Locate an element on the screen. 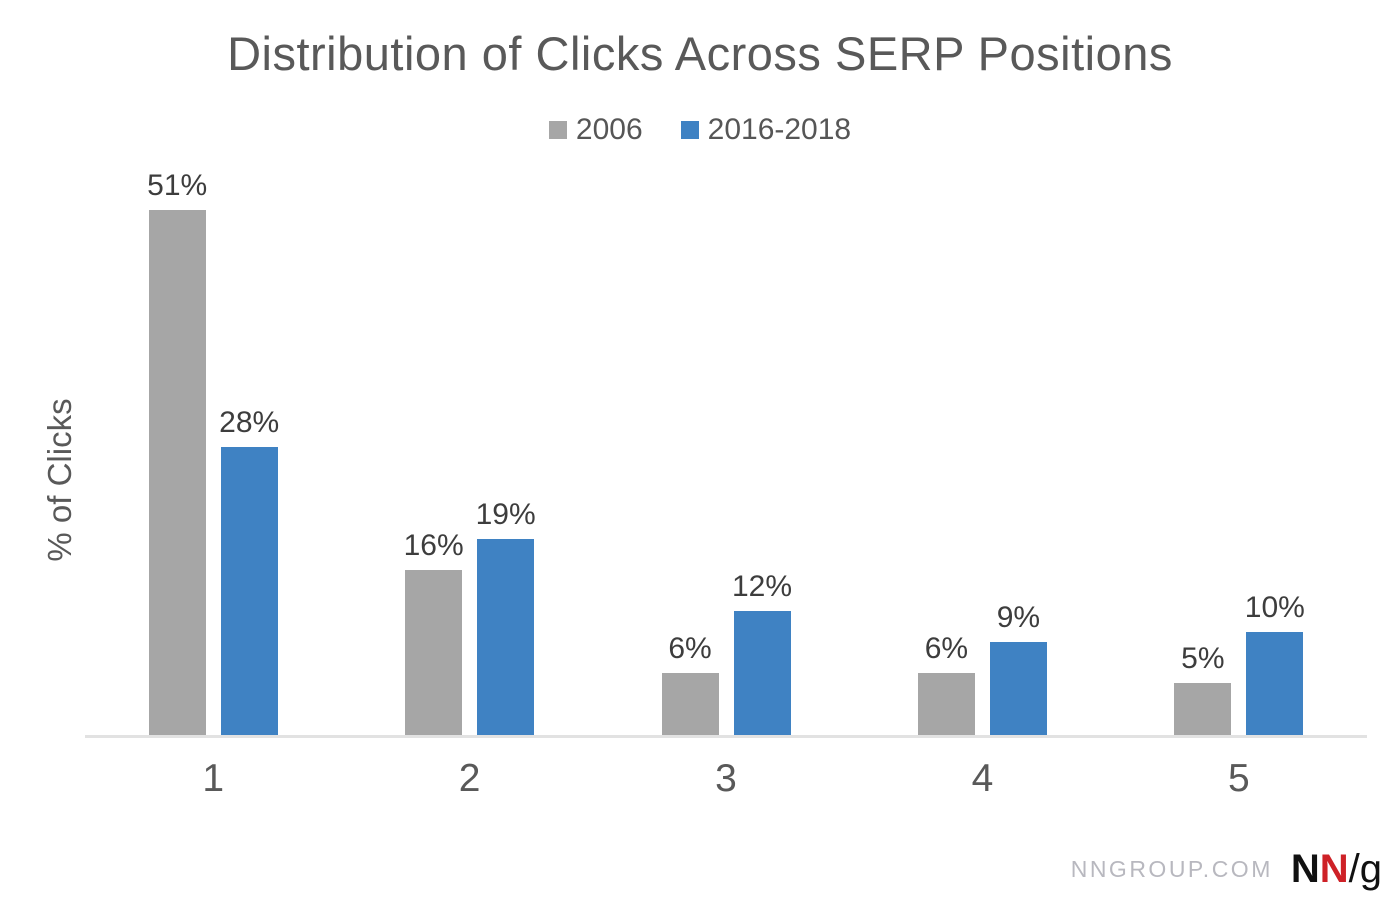  x-axis-tick-4: 4 is located at coordinates (982, 778).